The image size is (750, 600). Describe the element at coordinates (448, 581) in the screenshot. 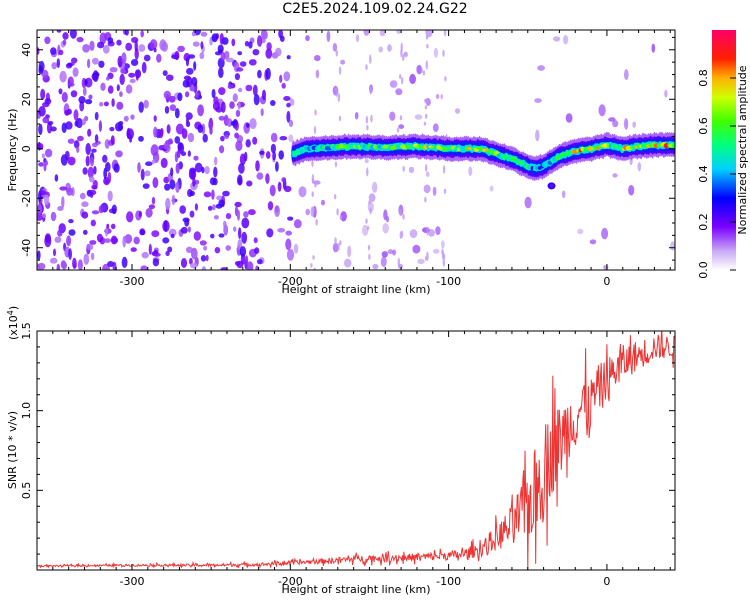

I see `x-tick-label: -100` at that location.